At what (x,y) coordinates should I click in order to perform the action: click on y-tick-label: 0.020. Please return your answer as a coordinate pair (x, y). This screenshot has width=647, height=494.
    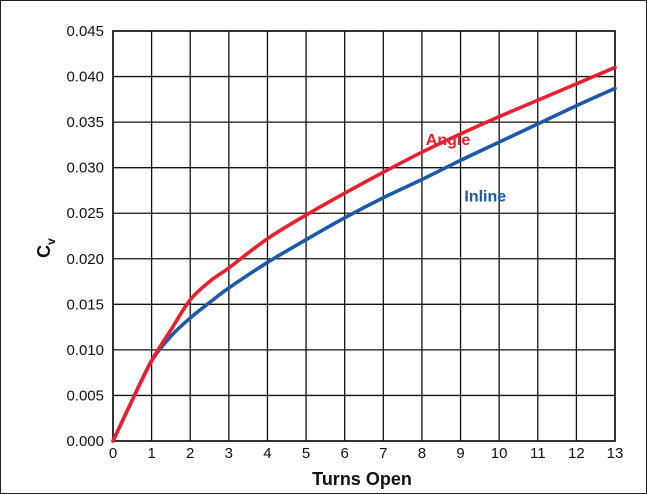
    Looking at the image, I should click on (85, 259).